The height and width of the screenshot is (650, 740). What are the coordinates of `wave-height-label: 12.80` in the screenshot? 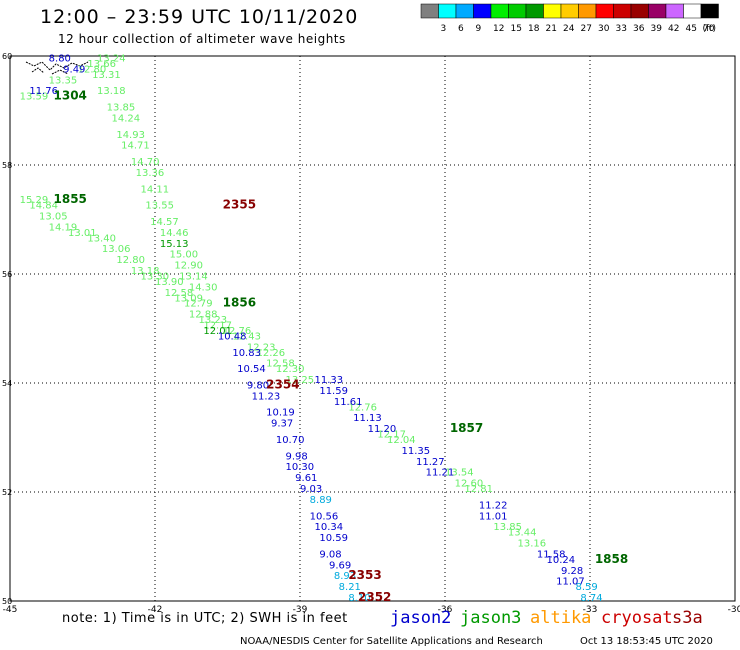 It's located at (92, 69).